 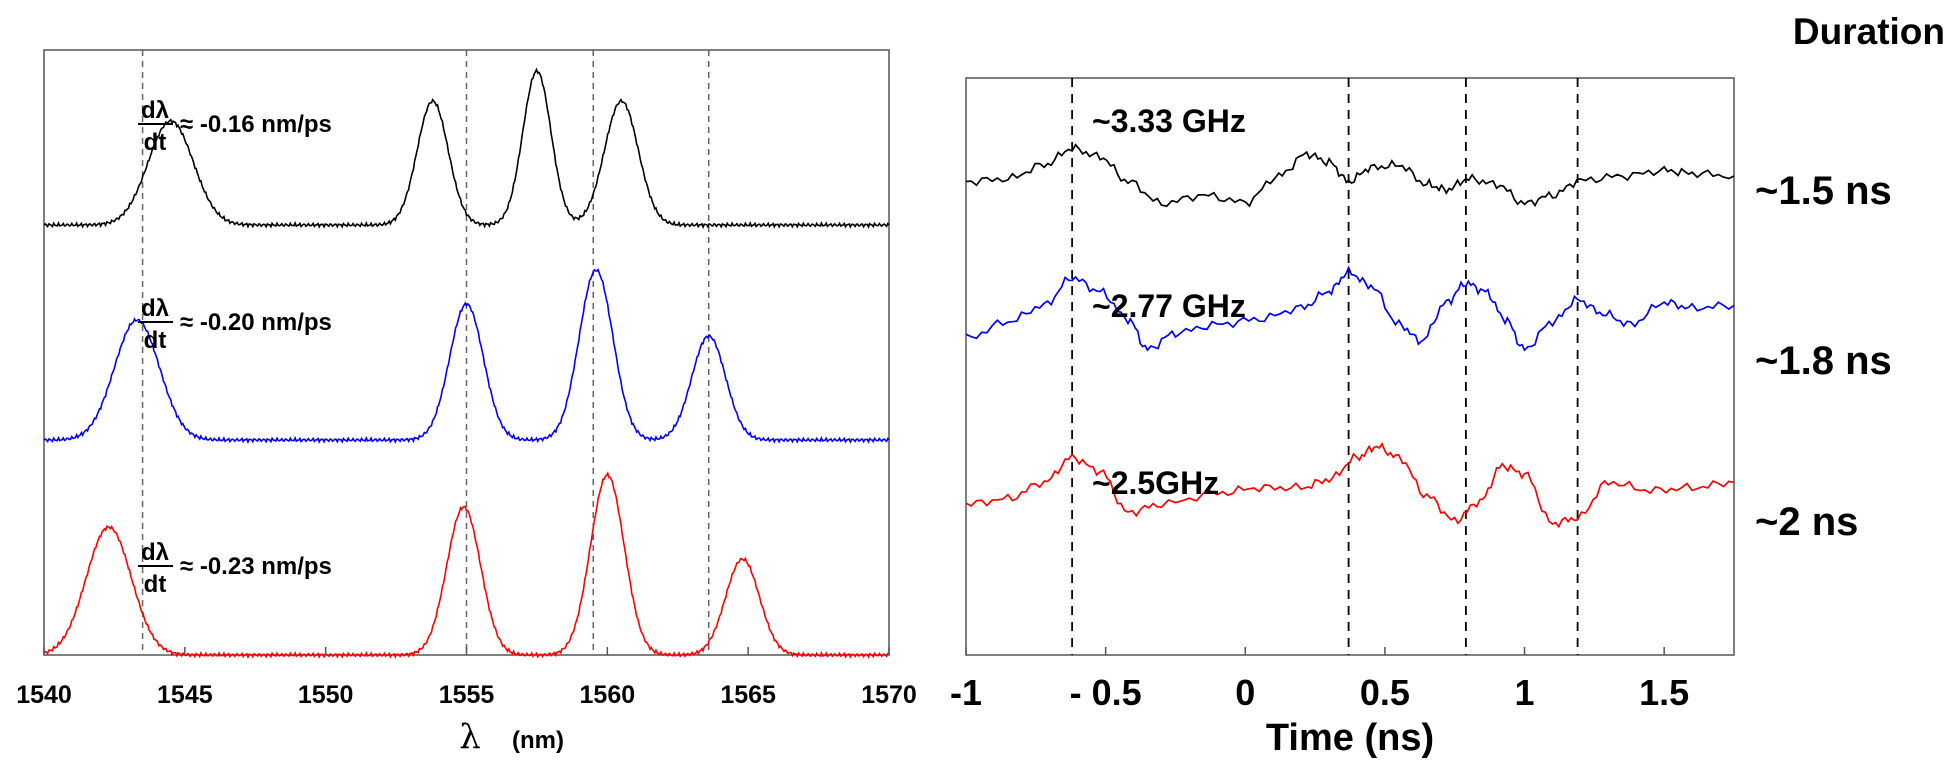 I want to click on right-tick-label: 1.5, so click(x=1664, y=692).